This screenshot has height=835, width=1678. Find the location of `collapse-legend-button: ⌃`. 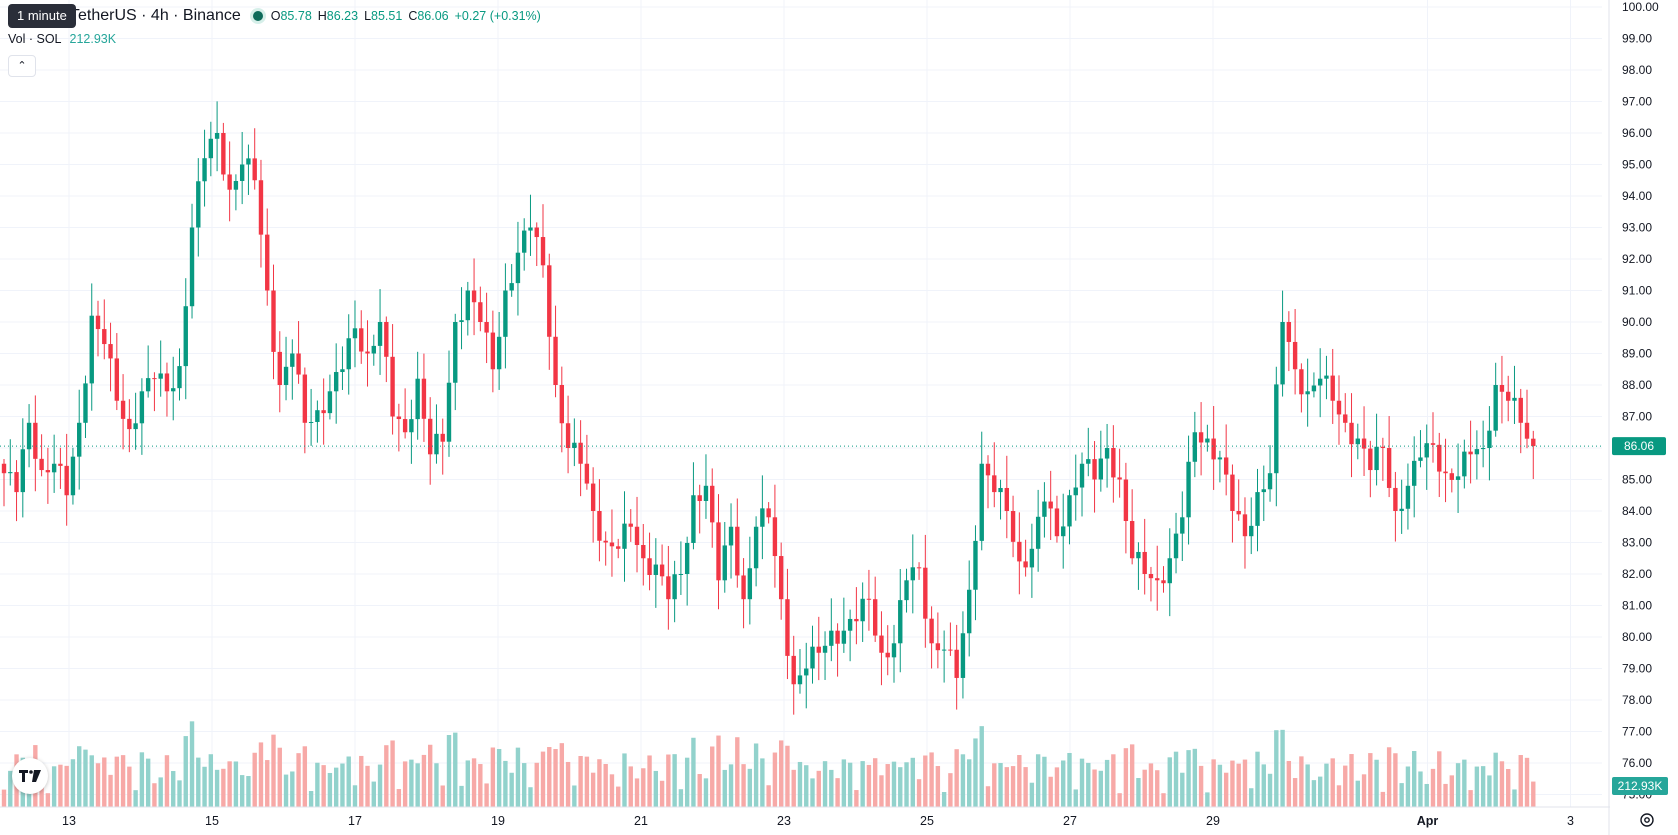

collapse-legend-button: ⌃ is located at coordinates (22, 66).